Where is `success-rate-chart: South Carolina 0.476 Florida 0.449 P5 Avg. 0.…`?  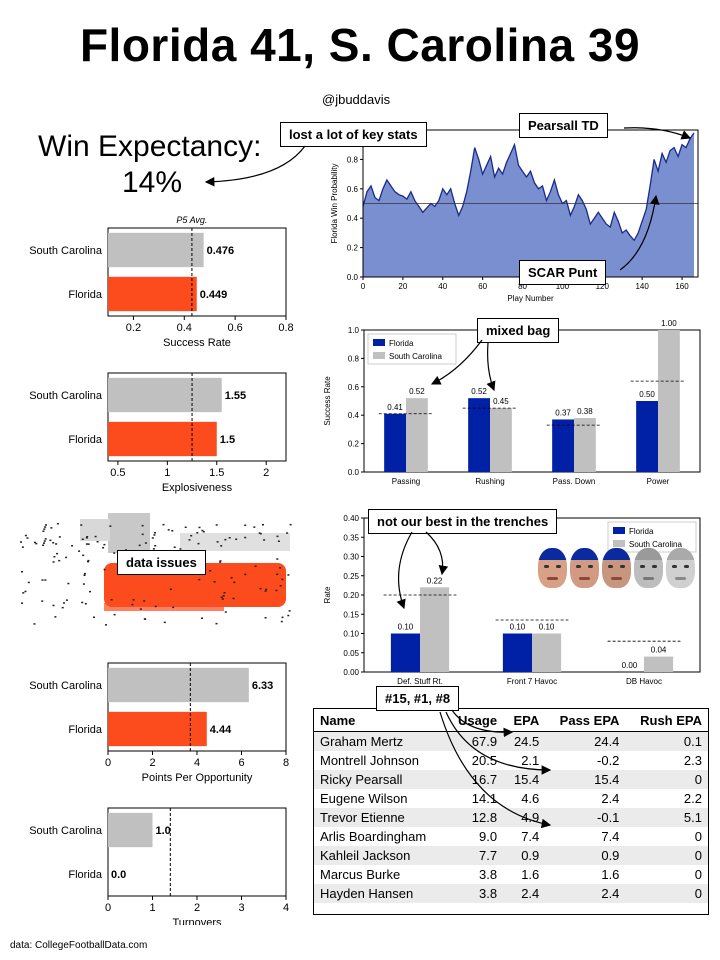
success-rate-chart: South Carolina 0.476 Florida 0.449 P5 Avg. 0.… is located at coordinates (161, 282).